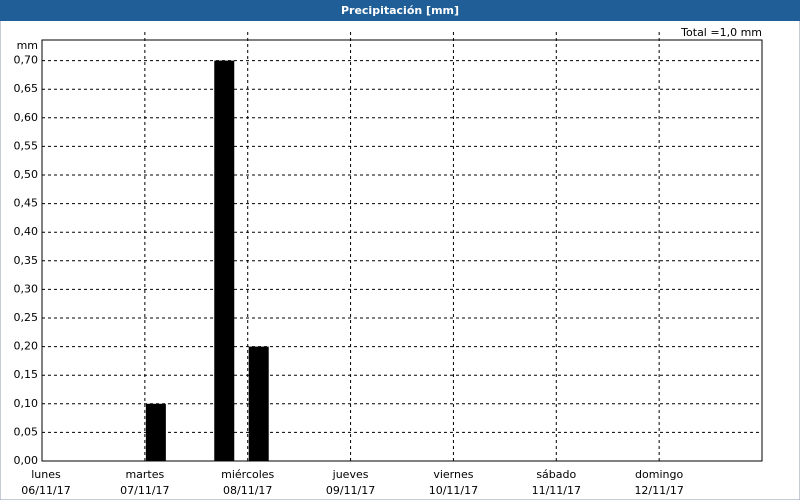  Describe the element at coordinates (453, 490) in the screenshot. I see `x-tick-date: 10/11/17` at that location.